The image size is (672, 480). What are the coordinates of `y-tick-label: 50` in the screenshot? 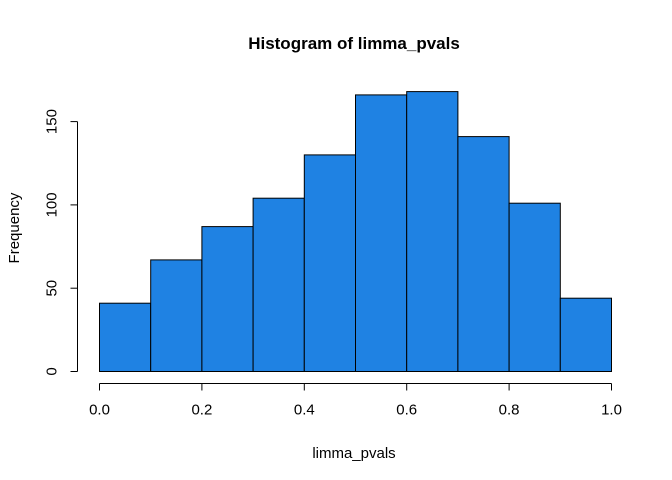 It's located at (52, 288).